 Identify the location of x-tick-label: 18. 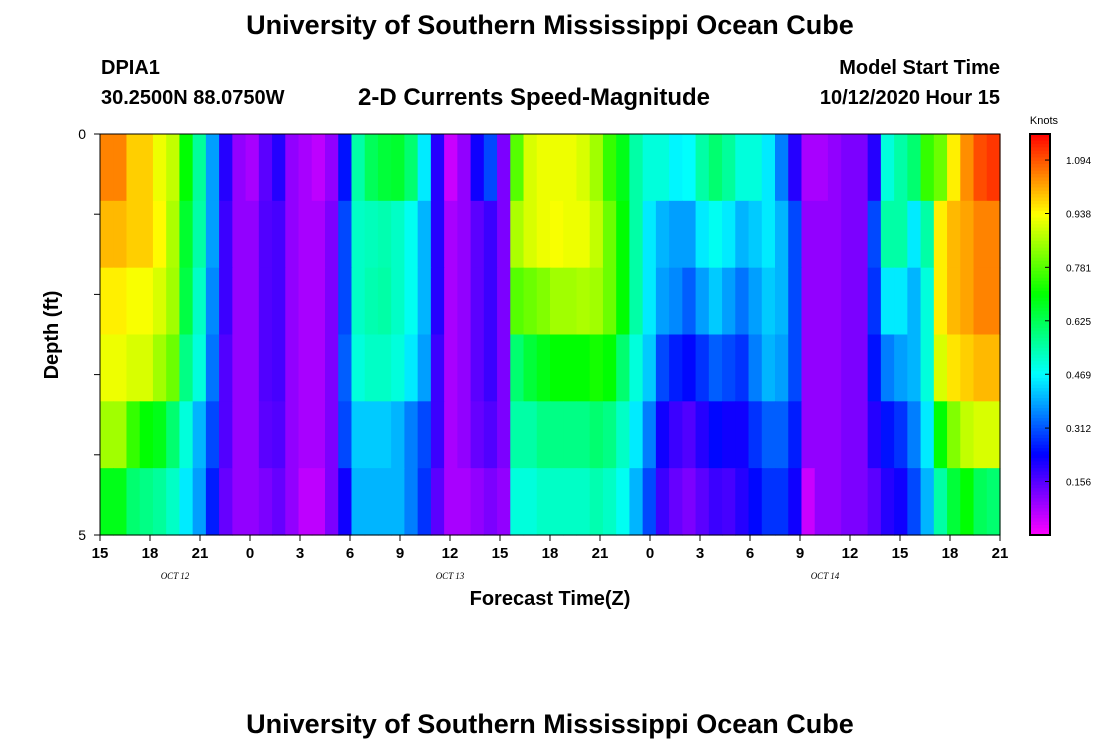
(550, 553).